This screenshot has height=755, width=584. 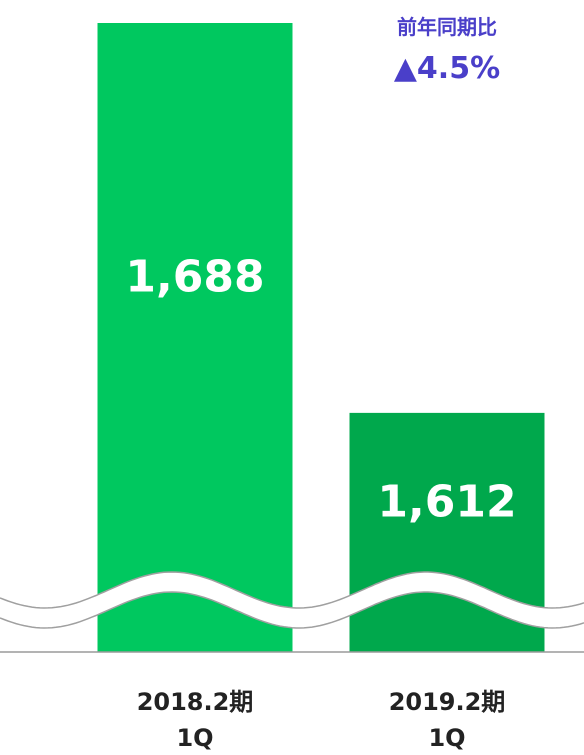 I want to click on bar-value-label-1: 1,612, so click(x=446, y=501).